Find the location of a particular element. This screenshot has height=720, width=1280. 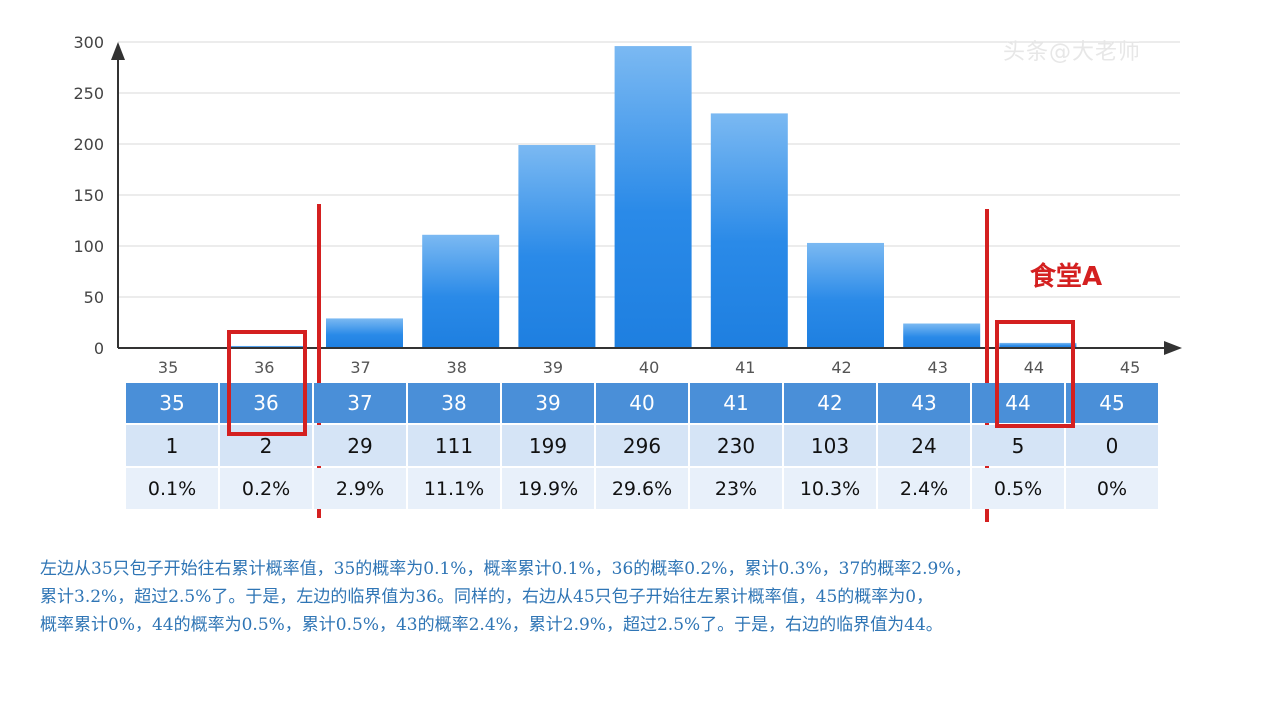

count-cell: 111 is located at coordinates (454, 445).